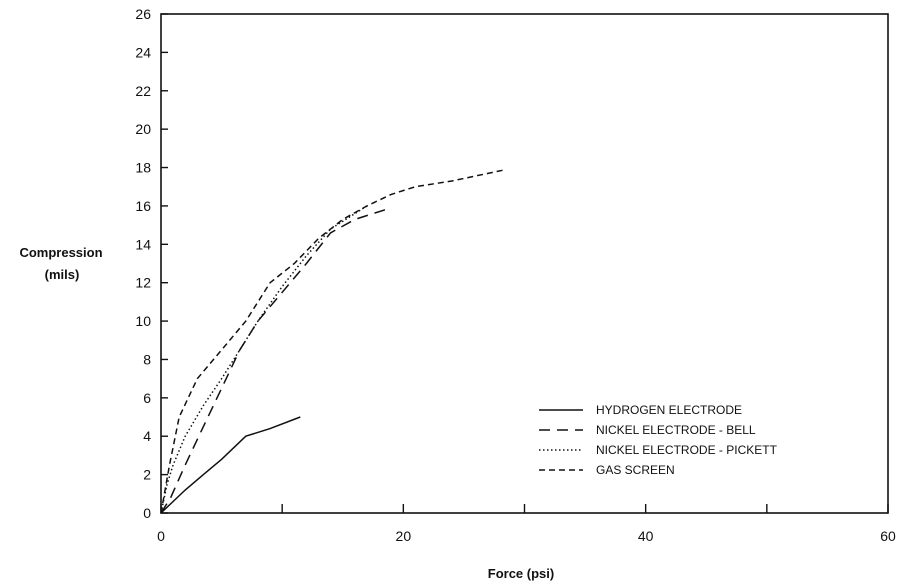 The width and height of the screenshot is (902, 585). I want to click on y-tick-label: 24, so click(143, 52).